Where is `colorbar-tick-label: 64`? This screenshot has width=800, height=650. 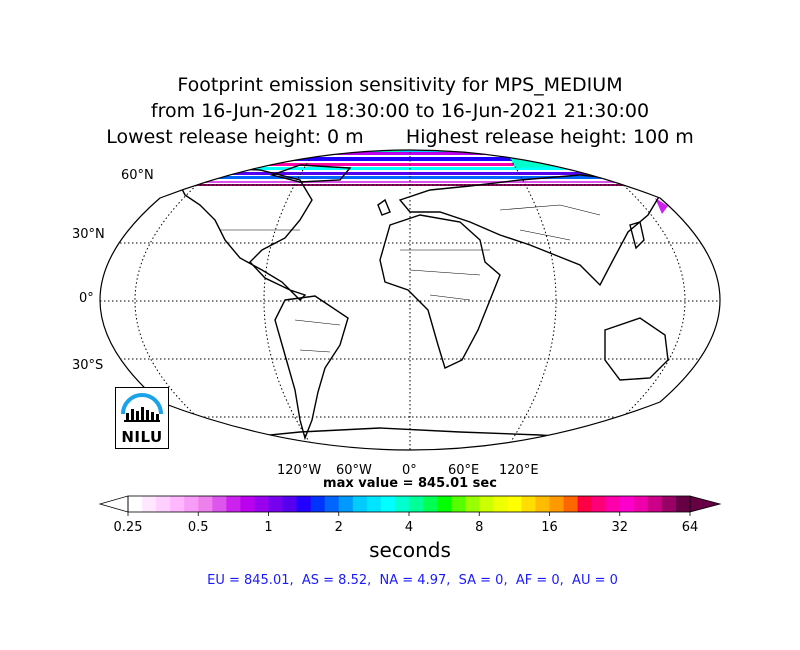 colorbar-tick-label: 64 is located at coordinates (690, 527).